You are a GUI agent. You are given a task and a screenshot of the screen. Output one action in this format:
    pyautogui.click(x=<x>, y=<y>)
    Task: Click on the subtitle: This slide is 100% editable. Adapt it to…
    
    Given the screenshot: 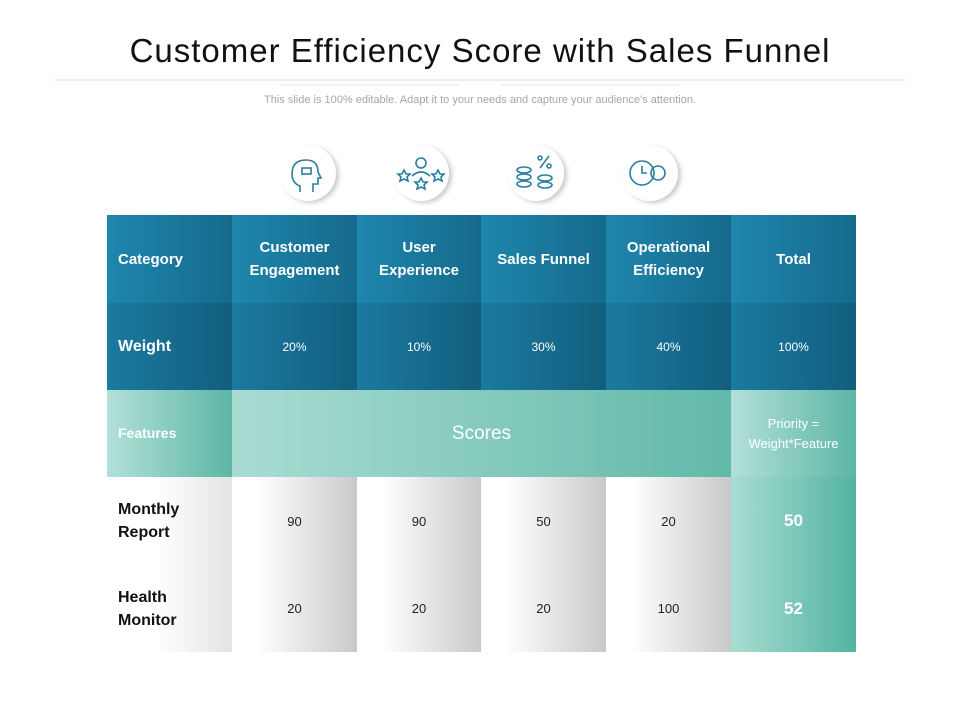 What is the action you would take?
    pyautogui.click(x=480, y=100)
    